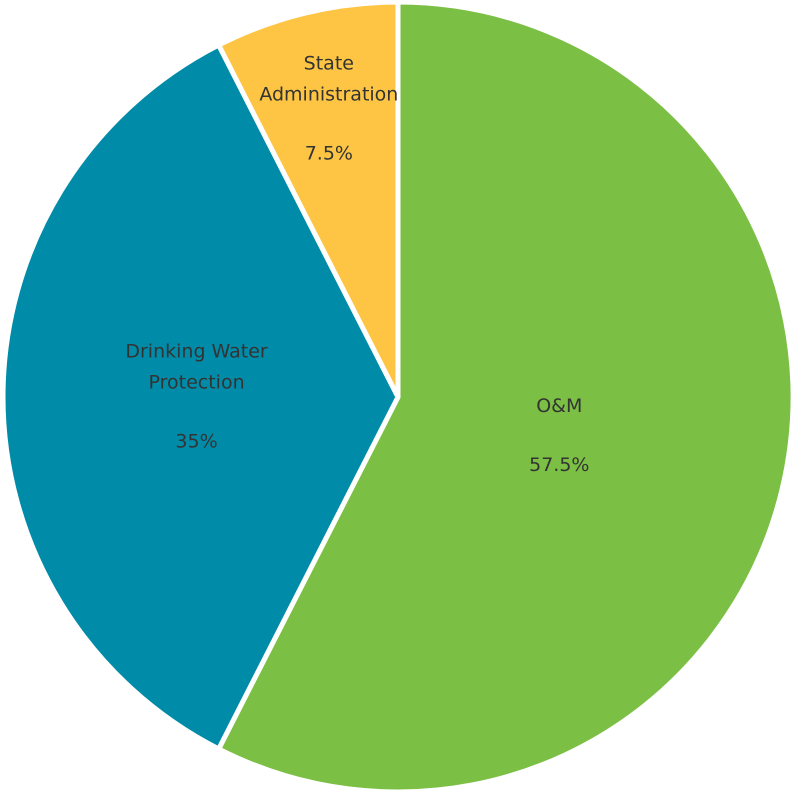 The image size is (794, 793). What do you see at coordinates (329, 108) in the screenshot?
I see `slice-label: State Administration 7.5%` at bounding box center [329, 108].